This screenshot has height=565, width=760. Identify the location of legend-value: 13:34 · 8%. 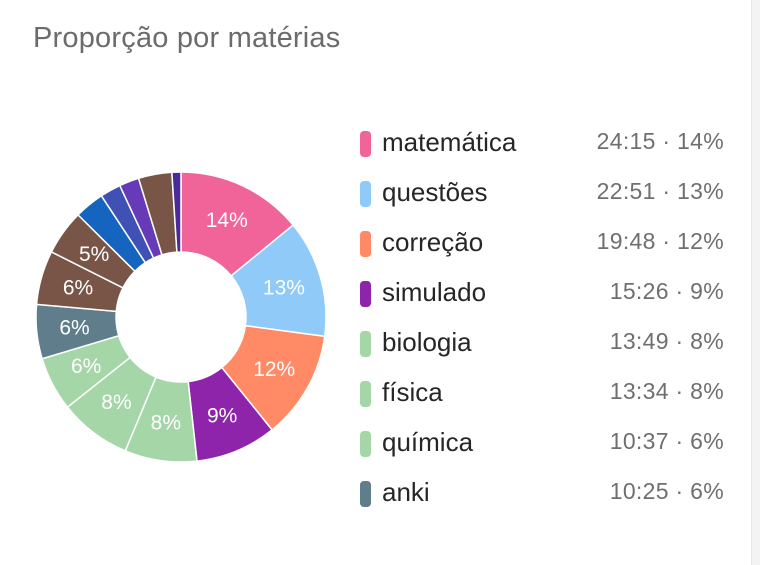
(666, 391).